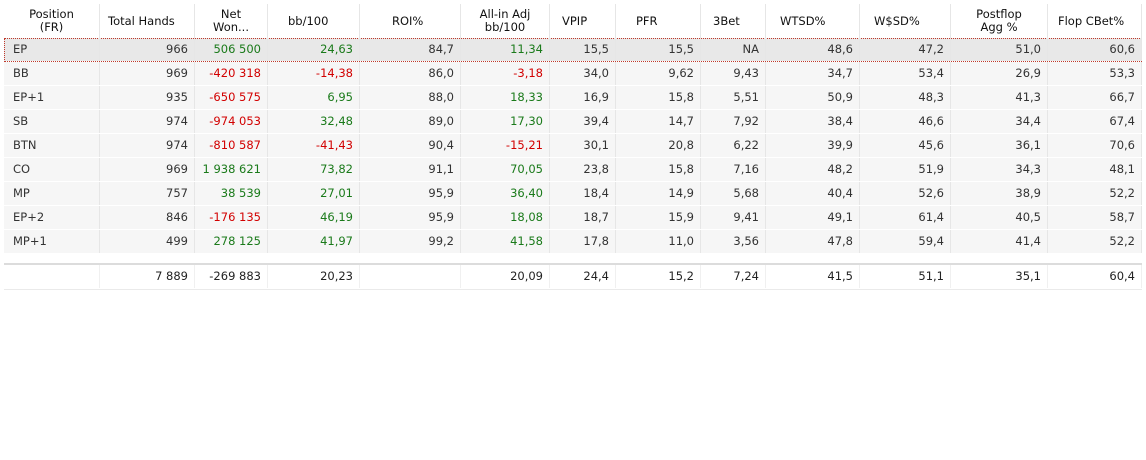 The width and height of the screenshot is (1146, 460). What do you see at coordinates (583, 97) in the screenshot?
I see `cell-vpip: 16,9` at bounding box center [583, 97].